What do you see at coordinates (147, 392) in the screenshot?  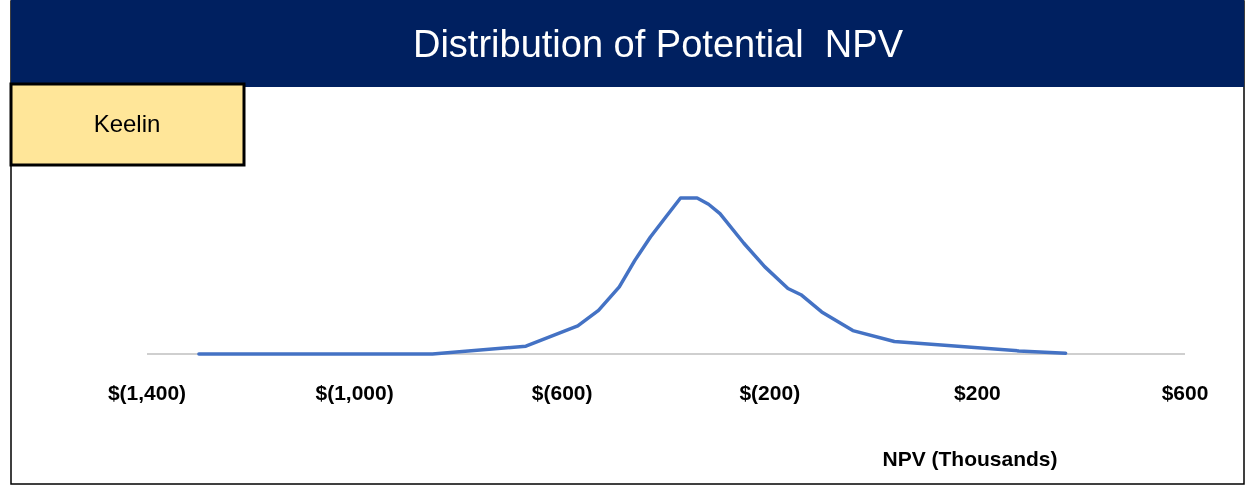 I see `x-tick-label: $(1,400)` at bounding box center [147, 392].